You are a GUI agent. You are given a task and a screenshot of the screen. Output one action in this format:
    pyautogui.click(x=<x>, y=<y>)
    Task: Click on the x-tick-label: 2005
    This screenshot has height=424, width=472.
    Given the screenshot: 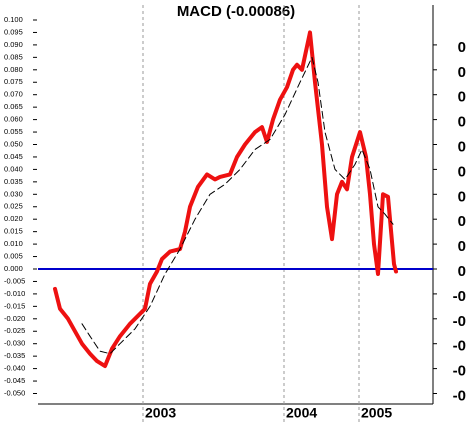 What is the action you would take?
    pyautogui.click(x=376, y=413)
    